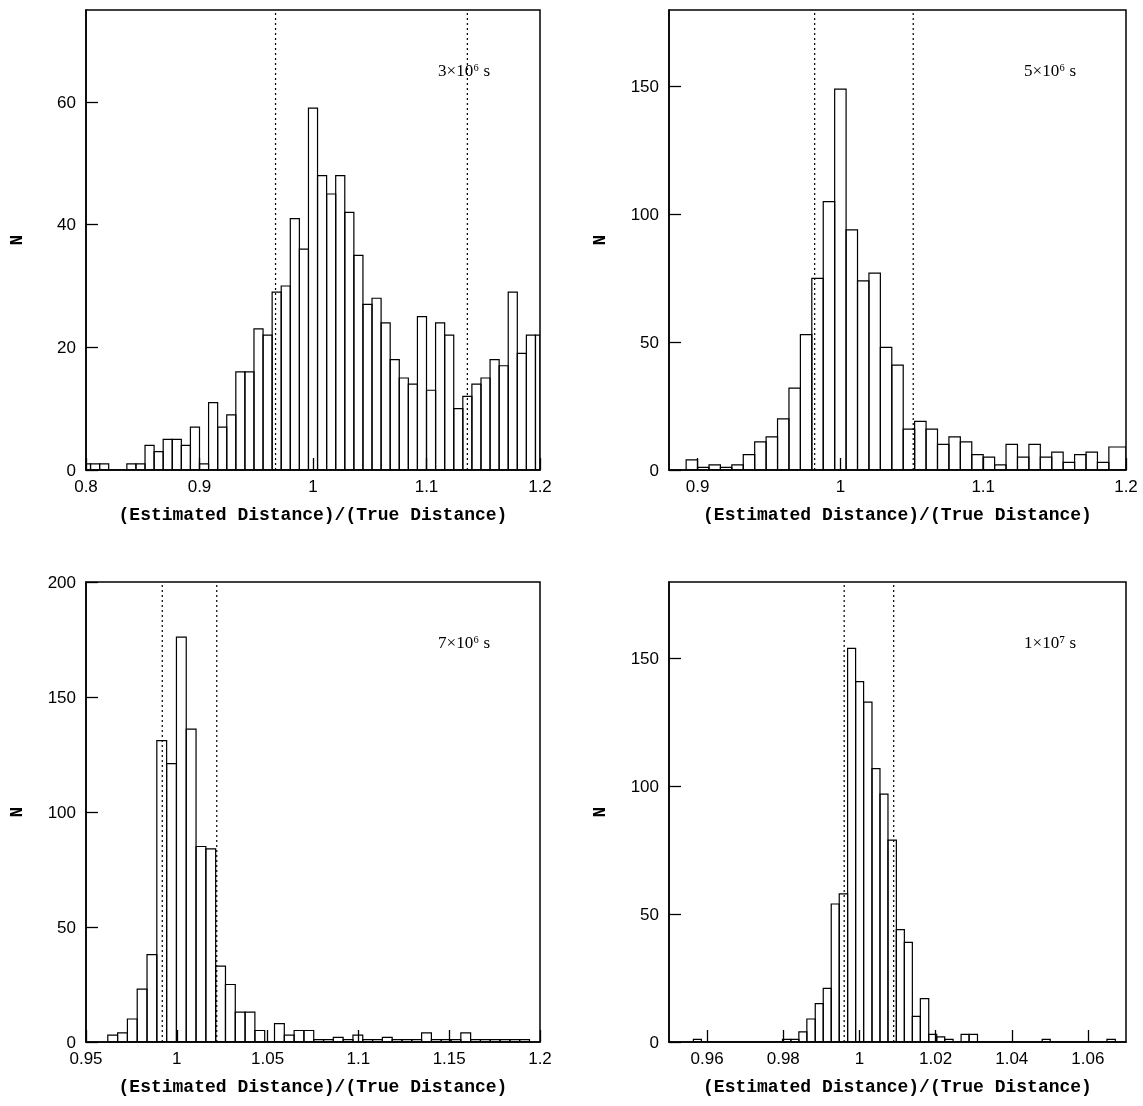 The width and height of the screenshot is (1143, 1106). I want to click on y-tick-label: 40, so click(66, 225).